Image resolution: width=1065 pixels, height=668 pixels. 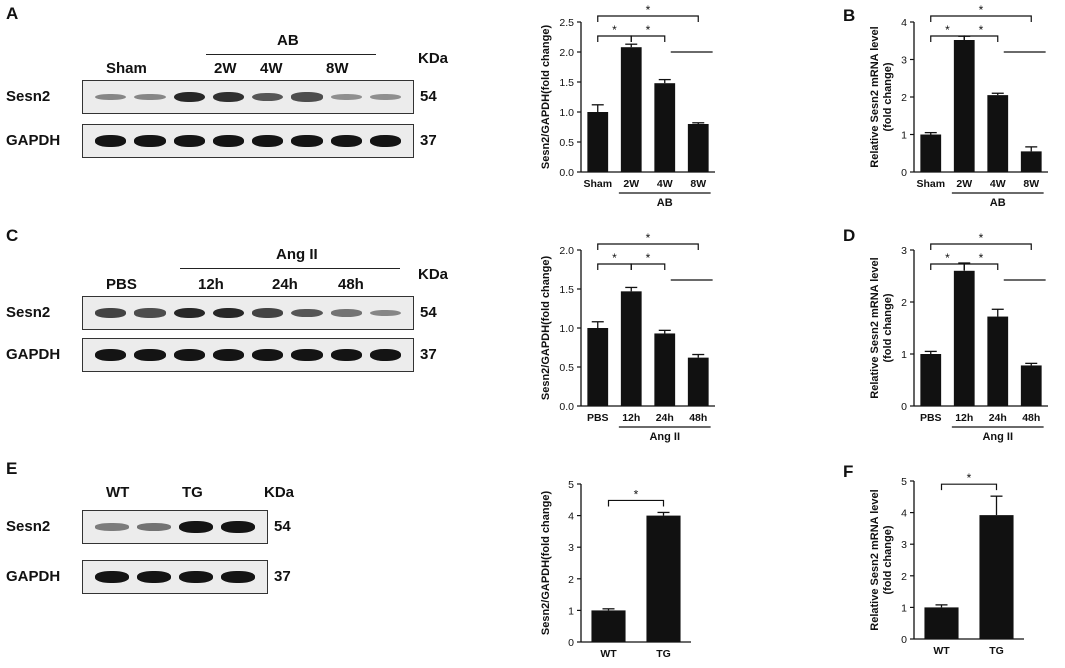 I want to click on y-tick-label: 2, so click(x=904, y=98).